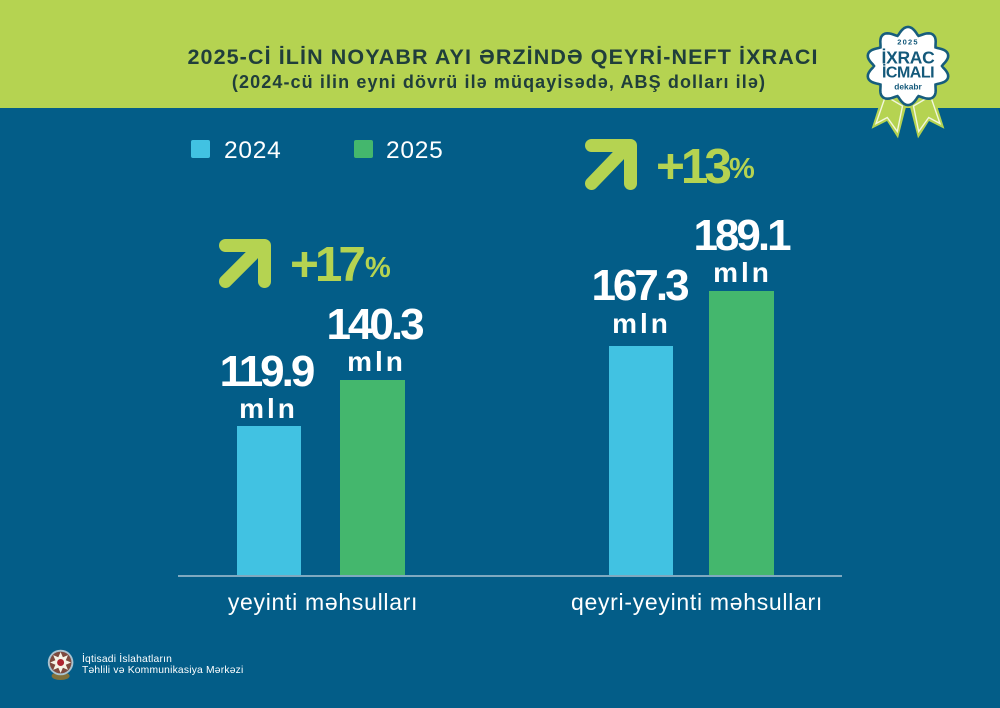 The width and height of the screenshot is (1000, 708). I want to click on svg-text: 2025, so click(908, 42).